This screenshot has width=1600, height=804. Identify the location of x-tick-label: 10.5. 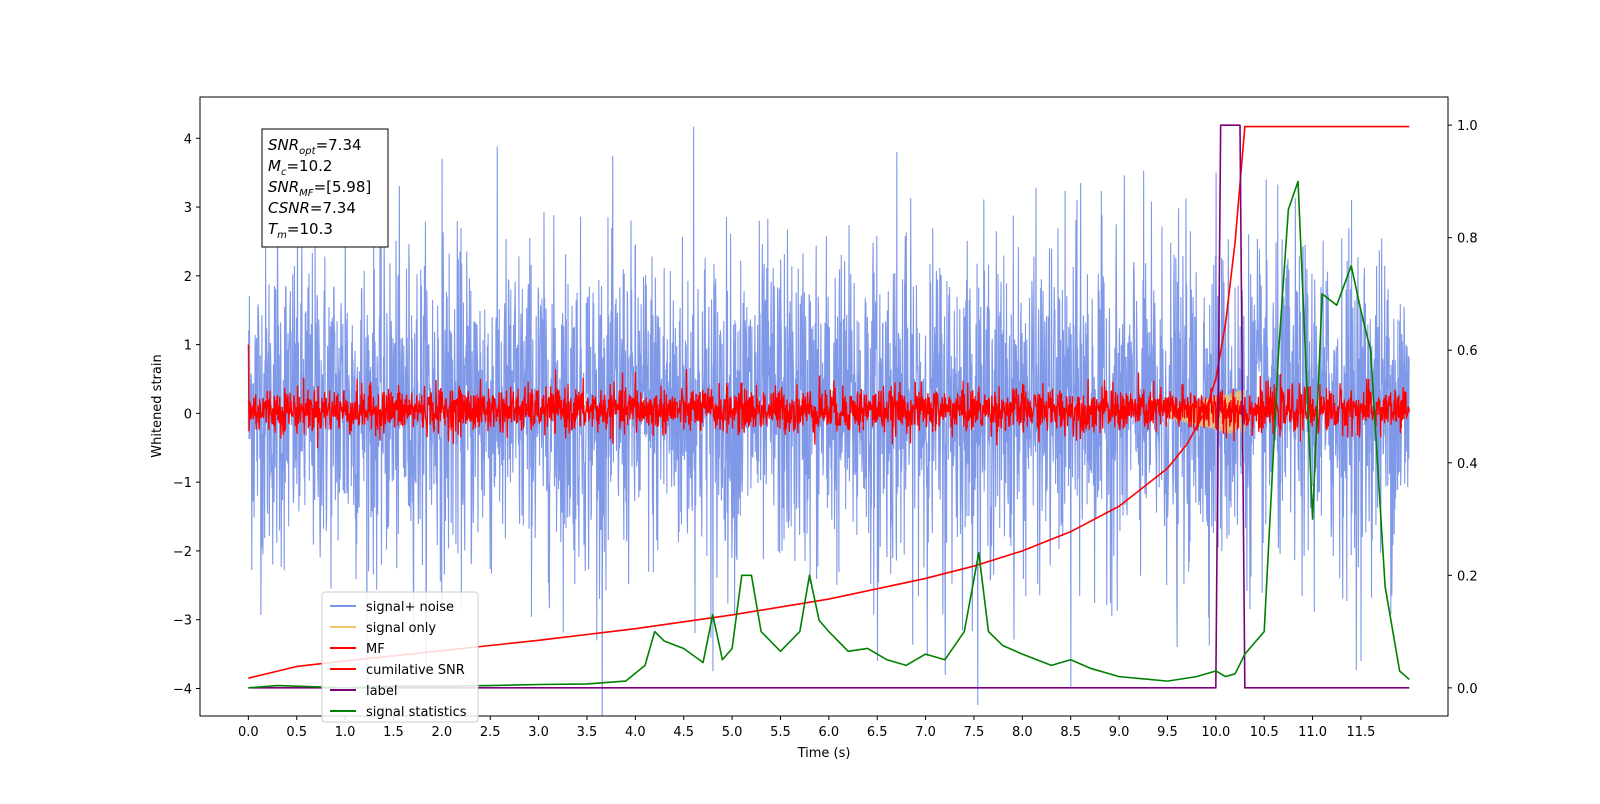
(1264, 732).